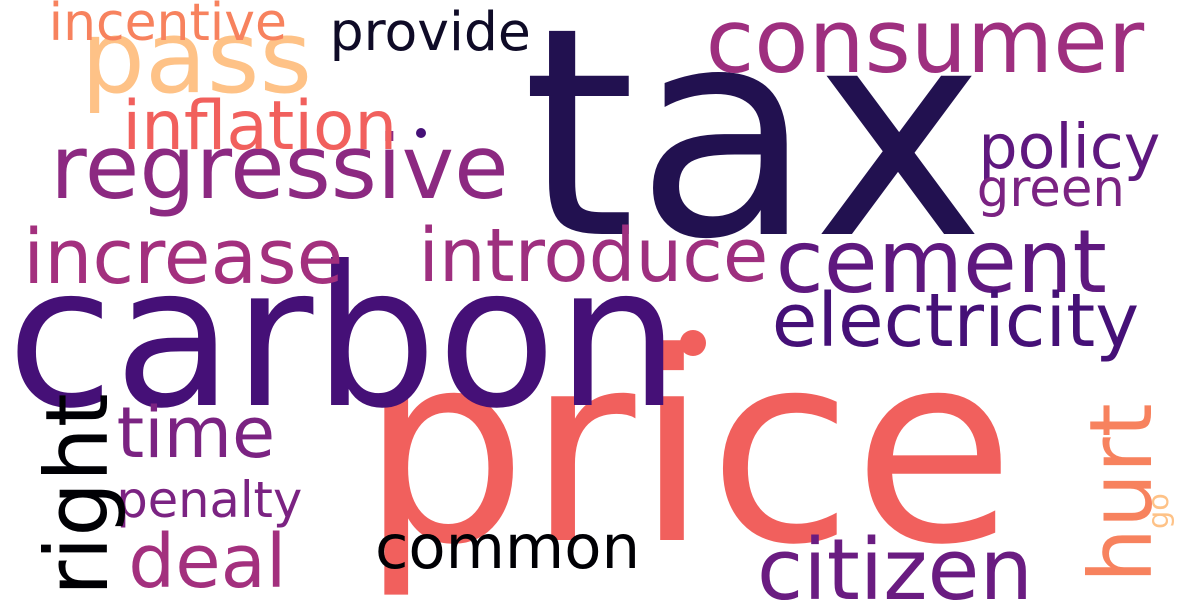  What do you see at coordinates (1050, 188) in the screenshot?
I see `word-green: green` at bounding box center [1050, 188].